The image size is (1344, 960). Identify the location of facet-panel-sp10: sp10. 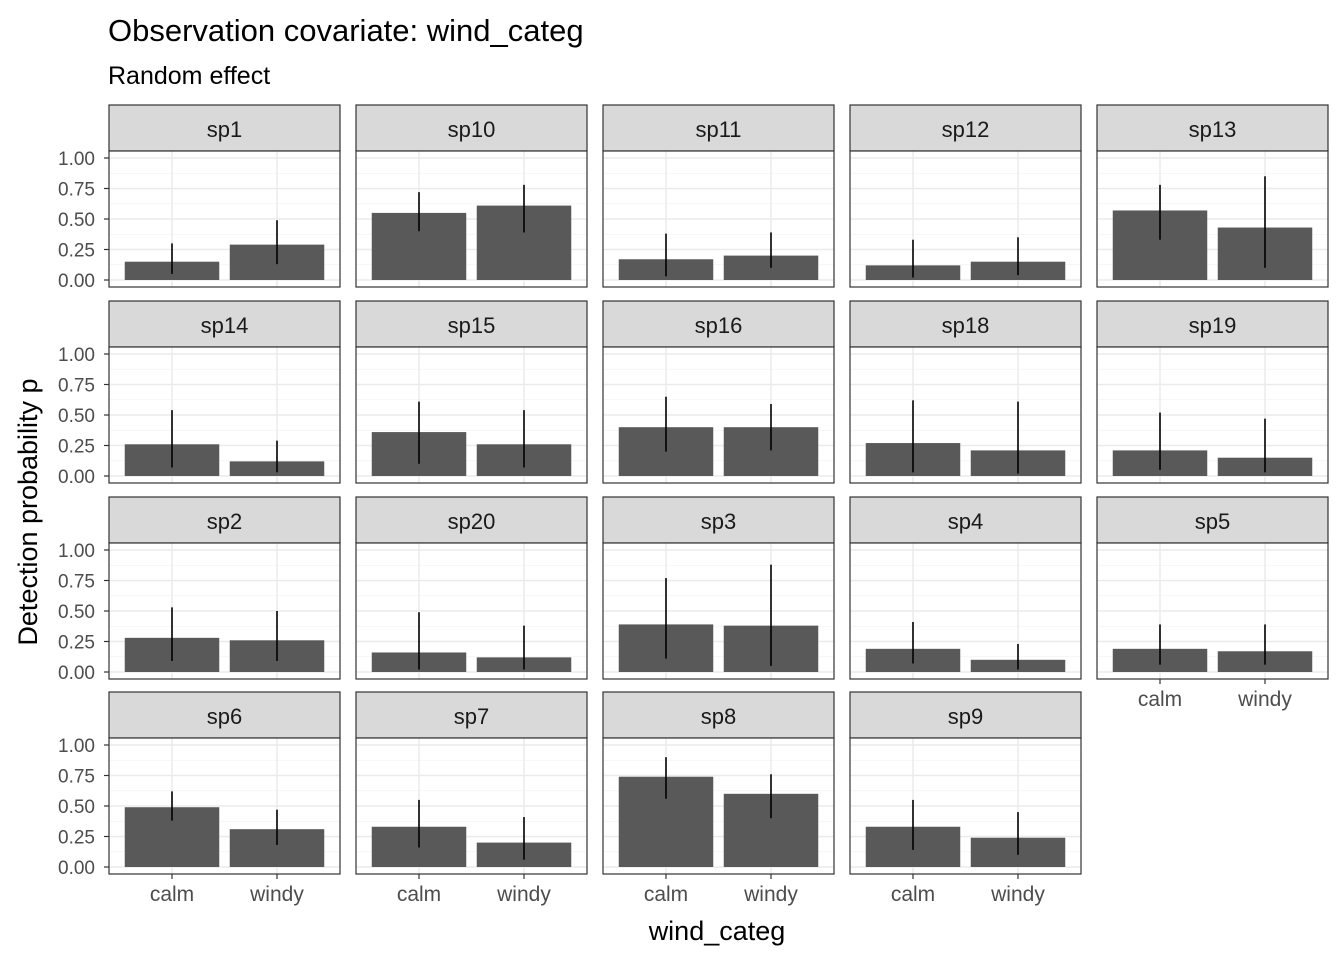
(471, 196).